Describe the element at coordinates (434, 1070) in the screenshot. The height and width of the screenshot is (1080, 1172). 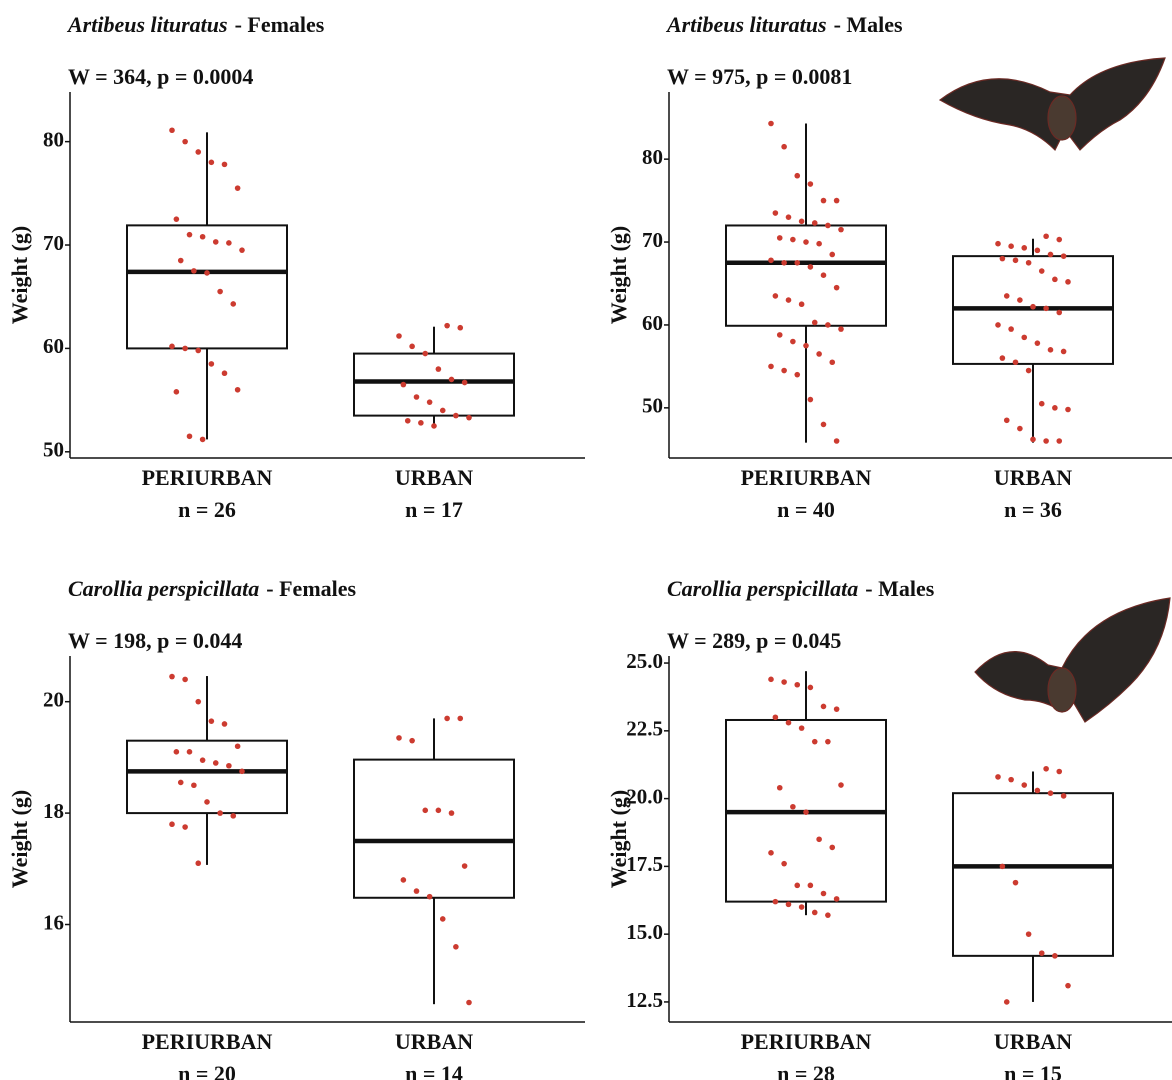
I see `sample-size: n = 14` at that location.